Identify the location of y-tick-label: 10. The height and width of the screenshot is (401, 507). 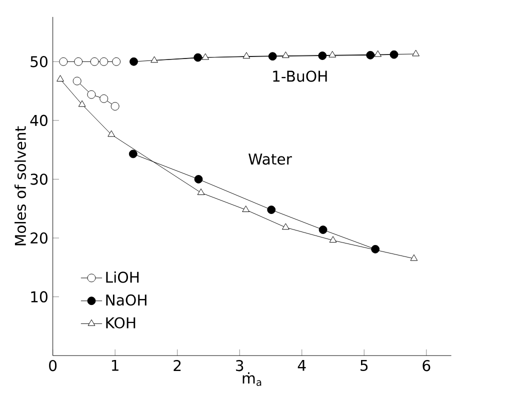
(39, 296).